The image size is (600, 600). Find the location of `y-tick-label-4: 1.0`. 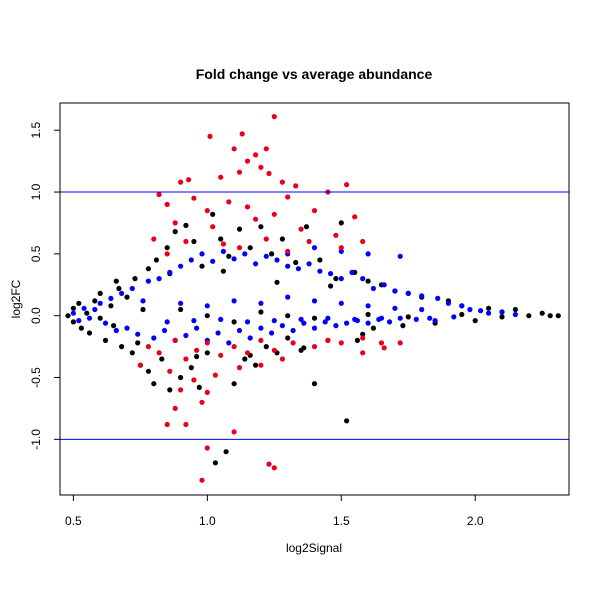

y-tick-label-4: 1.0 is located at coordinates (36, 191).